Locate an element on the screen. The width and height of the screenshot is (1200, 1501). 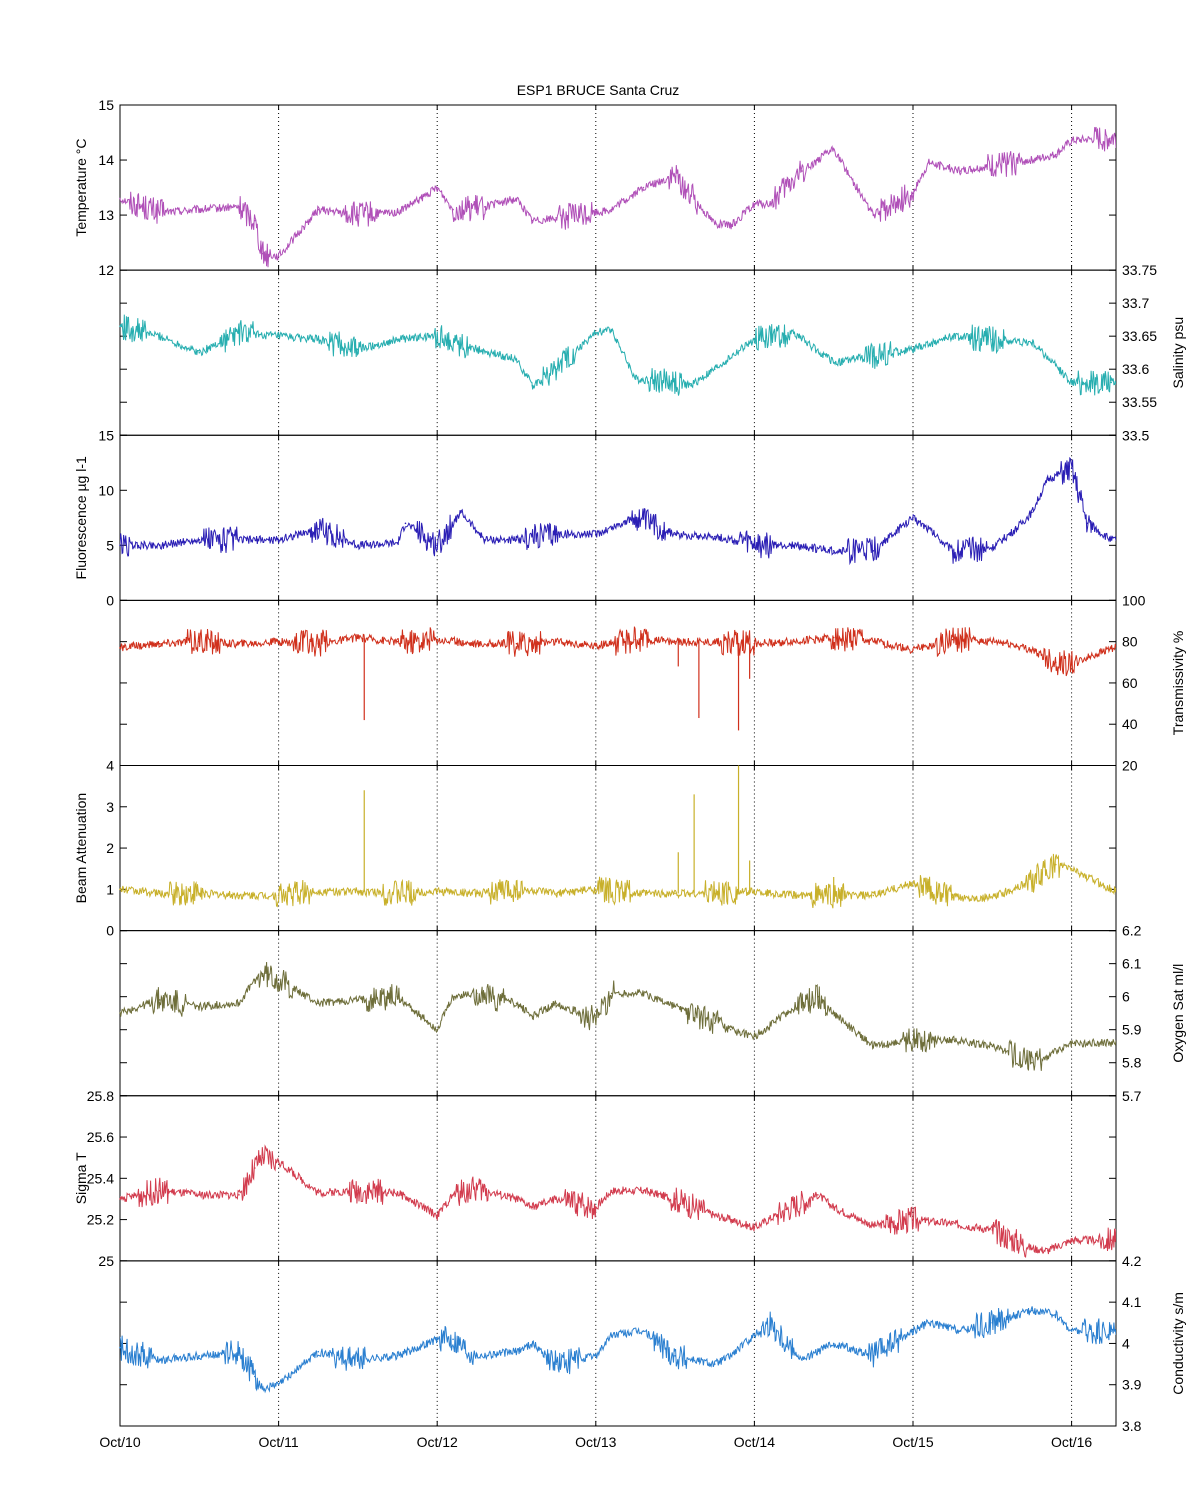
y-tick-label: 0 is located at coordinates (110, 600).